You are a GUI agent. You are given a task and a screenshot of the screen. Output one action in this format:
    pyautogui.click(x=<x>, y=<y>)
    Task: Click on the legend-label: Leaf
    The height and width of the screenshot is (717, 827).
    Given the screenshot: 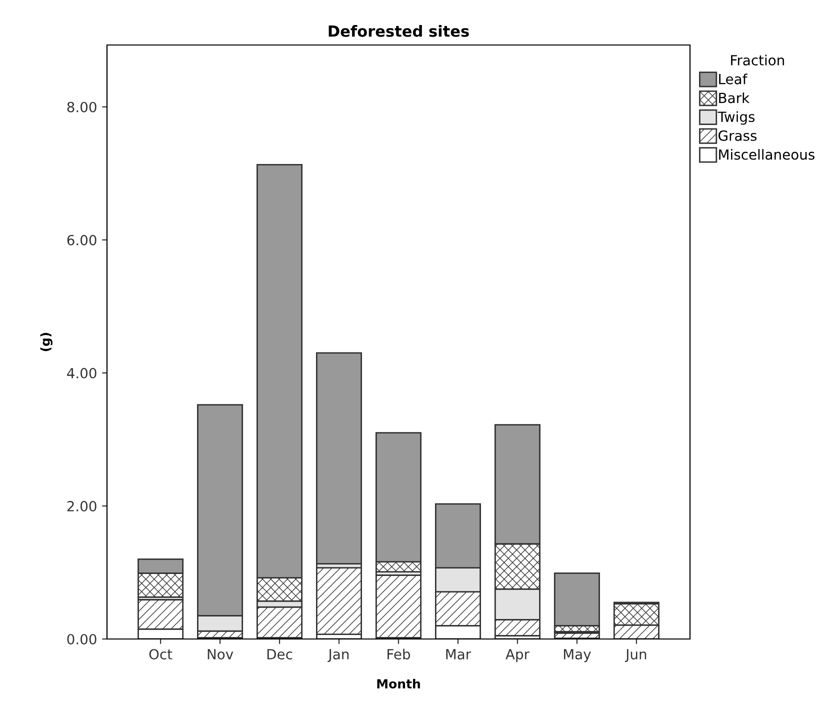 What is the action you would take?
    pyautogui.click(x=733, y=79)
    